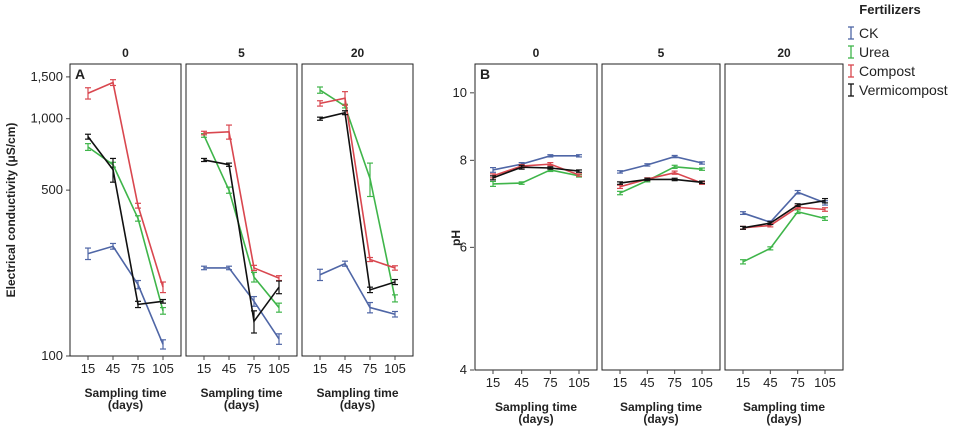 Image resolution: width=964 pixels, height=439 pixels. What do you see at coordinates (46, 118) in the screenshot?
I see `ytick-label: 1,000` at bounding box center [46, 118].